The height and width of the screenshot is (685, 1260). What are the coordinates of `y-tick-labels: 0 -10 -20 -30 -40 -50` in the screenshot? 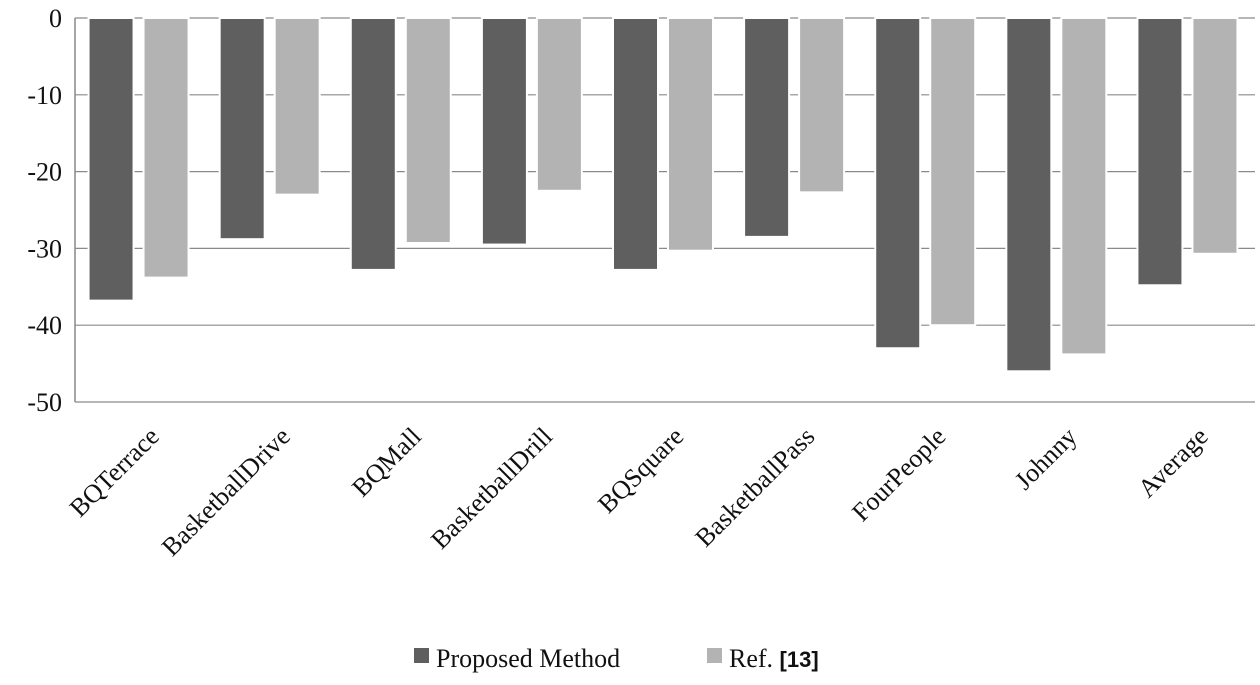 It's located at (44, 210).